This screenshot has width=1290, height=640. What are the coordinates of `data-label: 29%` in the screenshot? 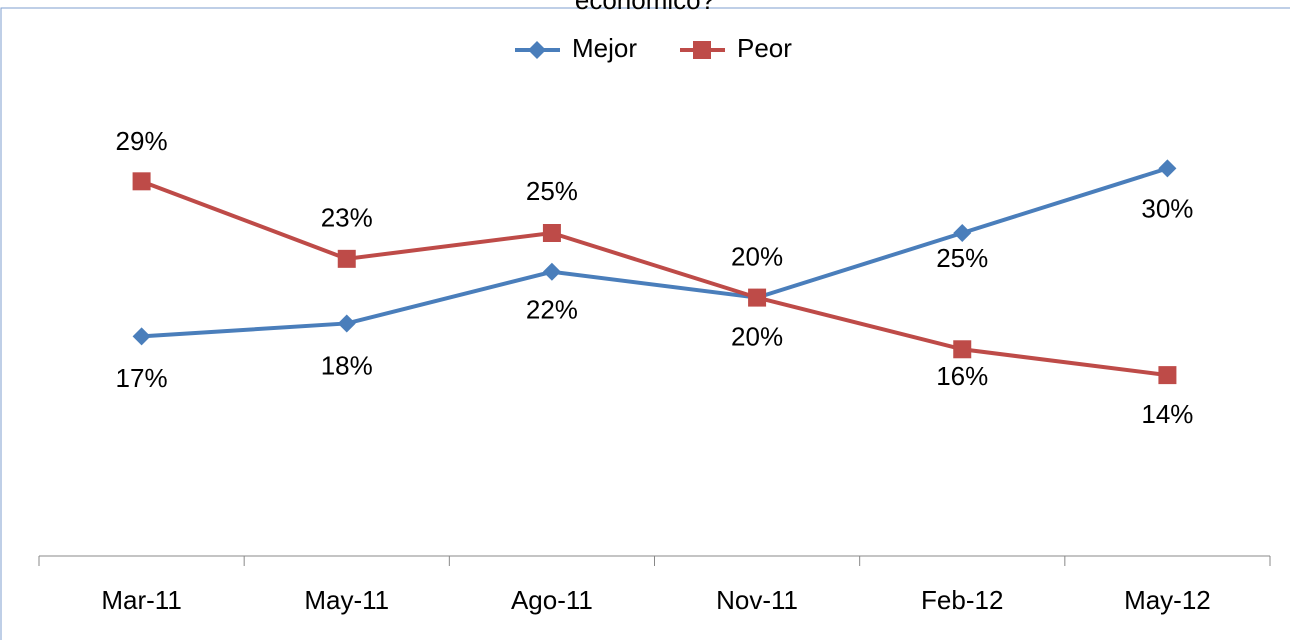 It's located at (142, 141).